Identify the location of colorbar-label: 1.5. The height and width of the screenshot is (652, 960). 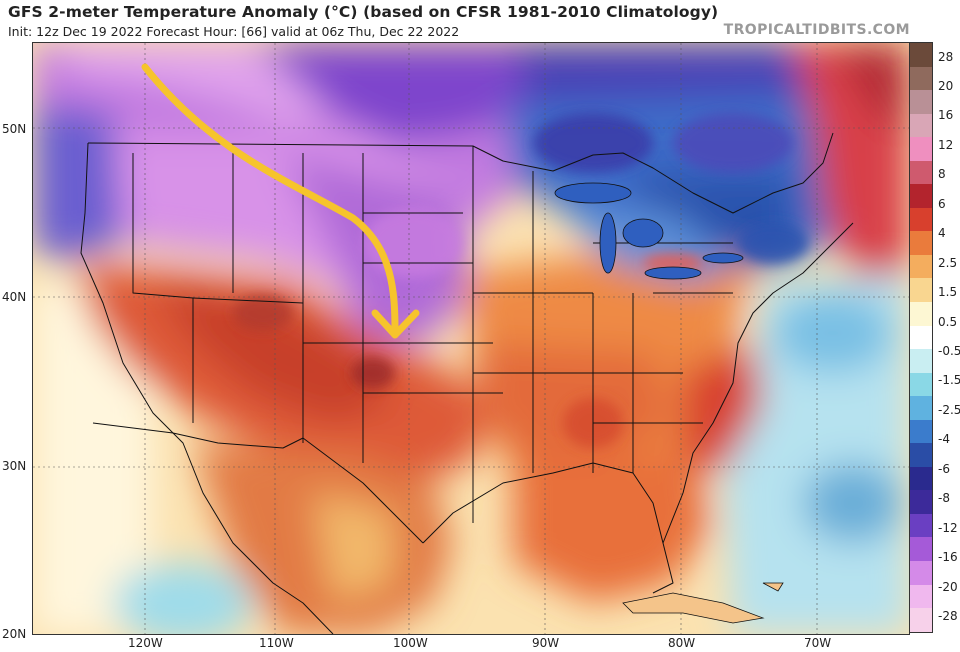
(948, 292).